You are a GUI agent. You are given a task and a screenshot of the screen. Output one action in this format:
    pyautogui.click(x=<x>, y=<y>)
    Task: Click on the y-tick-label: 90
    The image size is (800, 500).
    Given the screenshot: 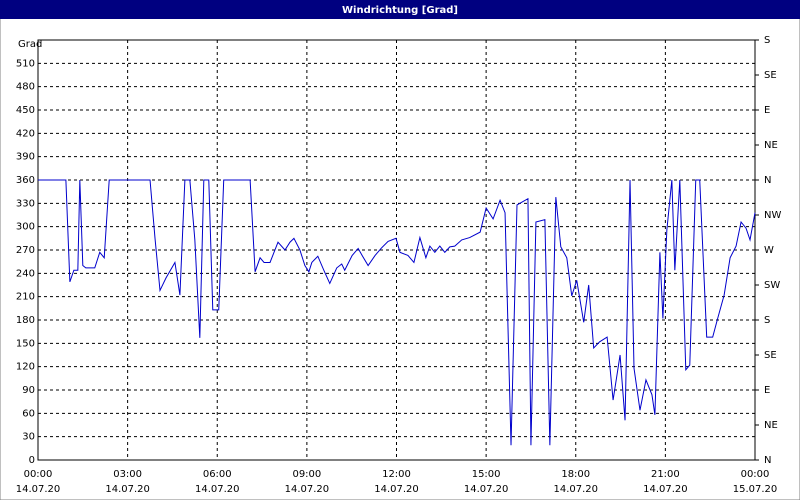 What is the action you would take?
    pyautogui.click(x=28, y=390)
    